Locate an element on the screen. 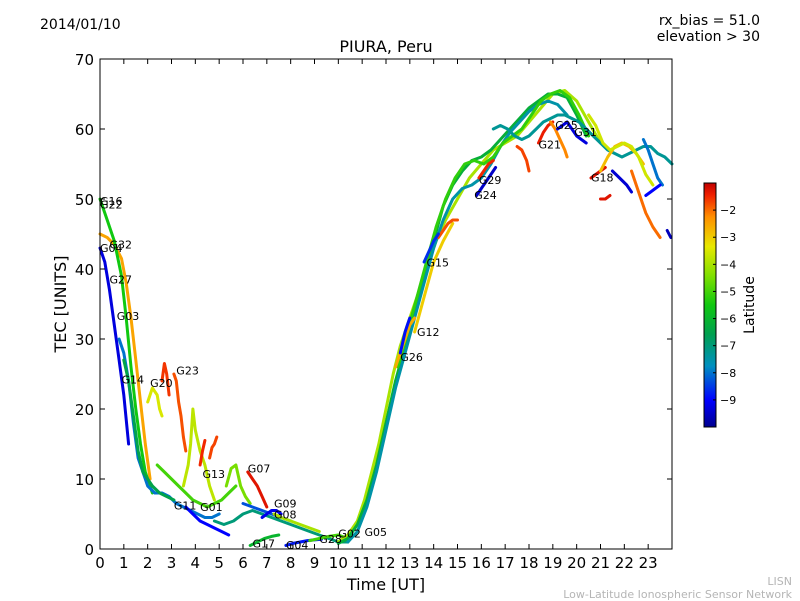 This screenshot has width=800, height=601. satellite-label: G03 is located at coordinates (128, 316).